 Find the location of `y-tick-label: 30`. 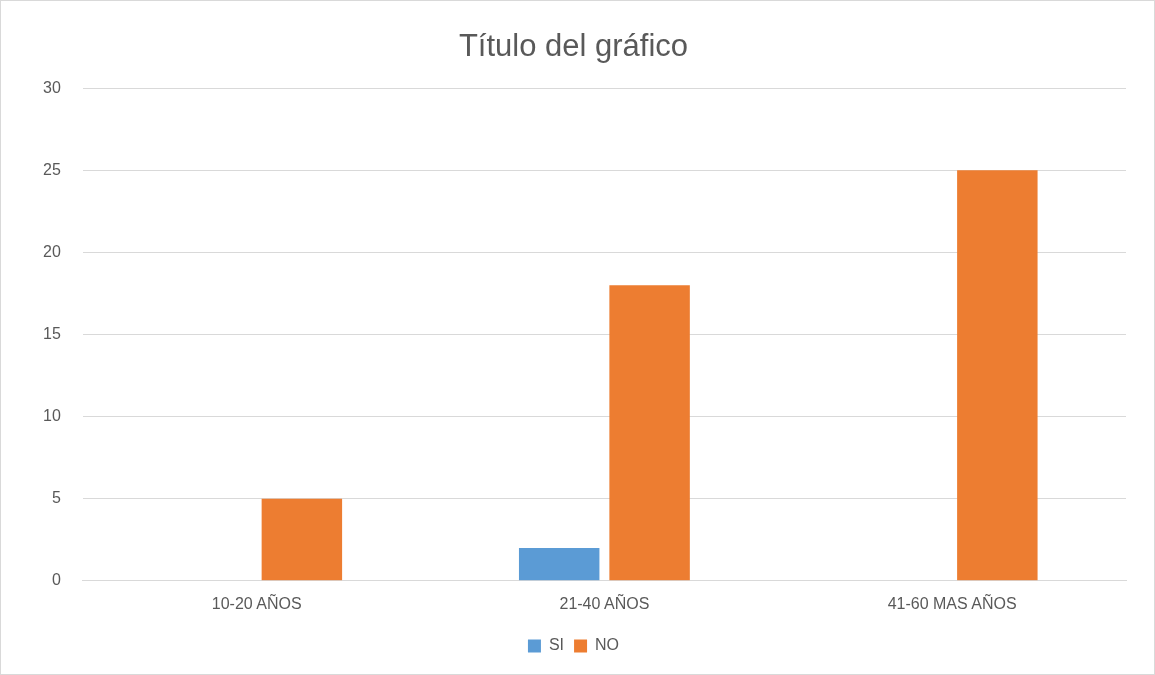

y-tick-label: 30 is located at coordinates (52, 87).